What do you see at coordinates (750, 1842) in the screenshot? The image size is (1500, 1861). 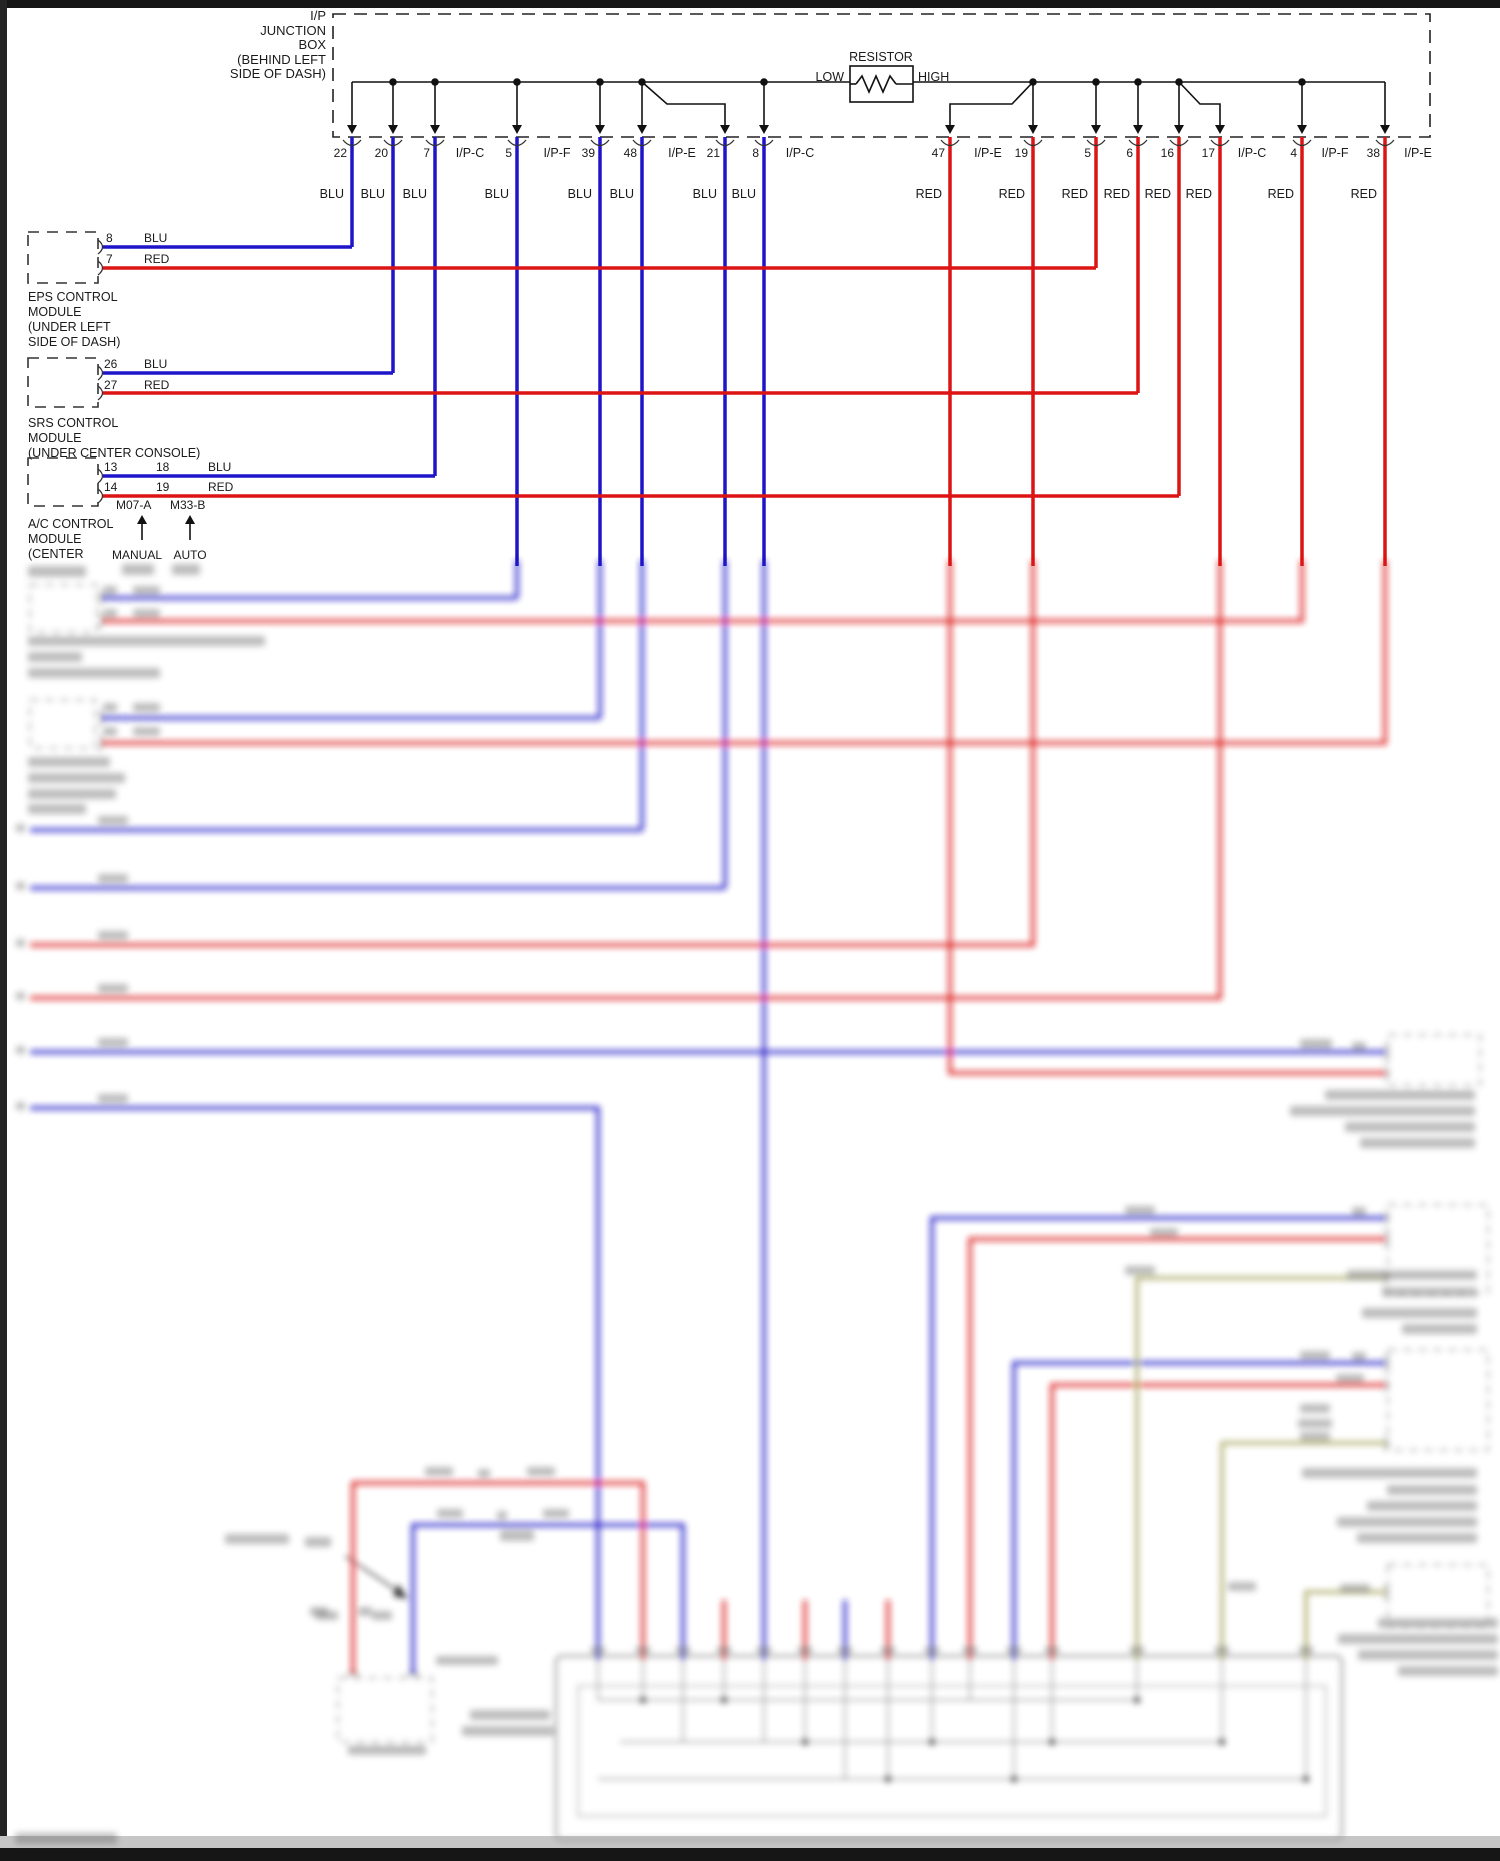 I see `bottom-gray-strip` at bounding box center [750, 1842].